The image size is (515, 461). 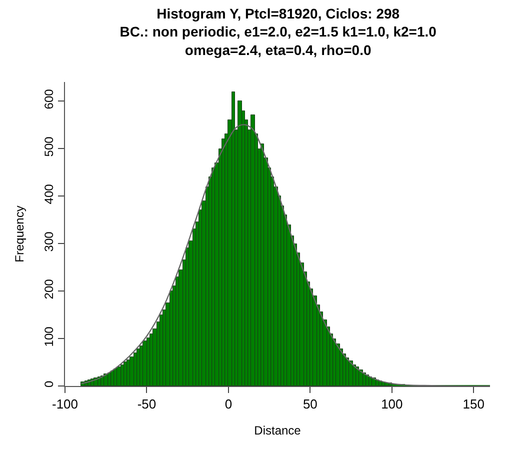 What do you see at coordinates (49, 241) in the screenshot?
I see `y-tick-label: 300` at bounding box center [49, 241].